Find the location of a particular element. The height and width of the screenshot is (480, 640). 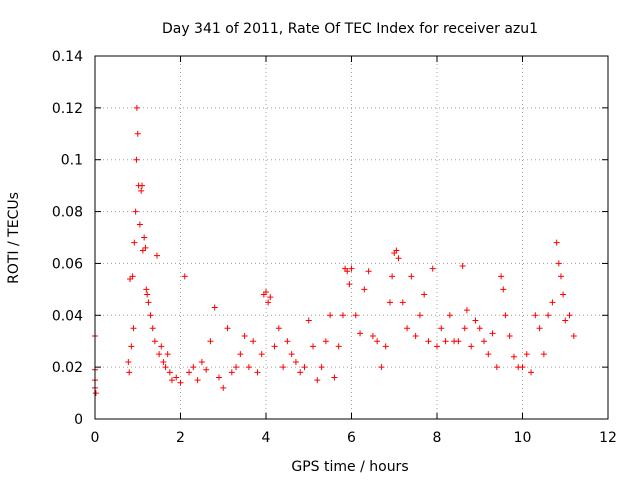

y-axis-label: ROTI / TECUs is located at coordinates (14, 238).